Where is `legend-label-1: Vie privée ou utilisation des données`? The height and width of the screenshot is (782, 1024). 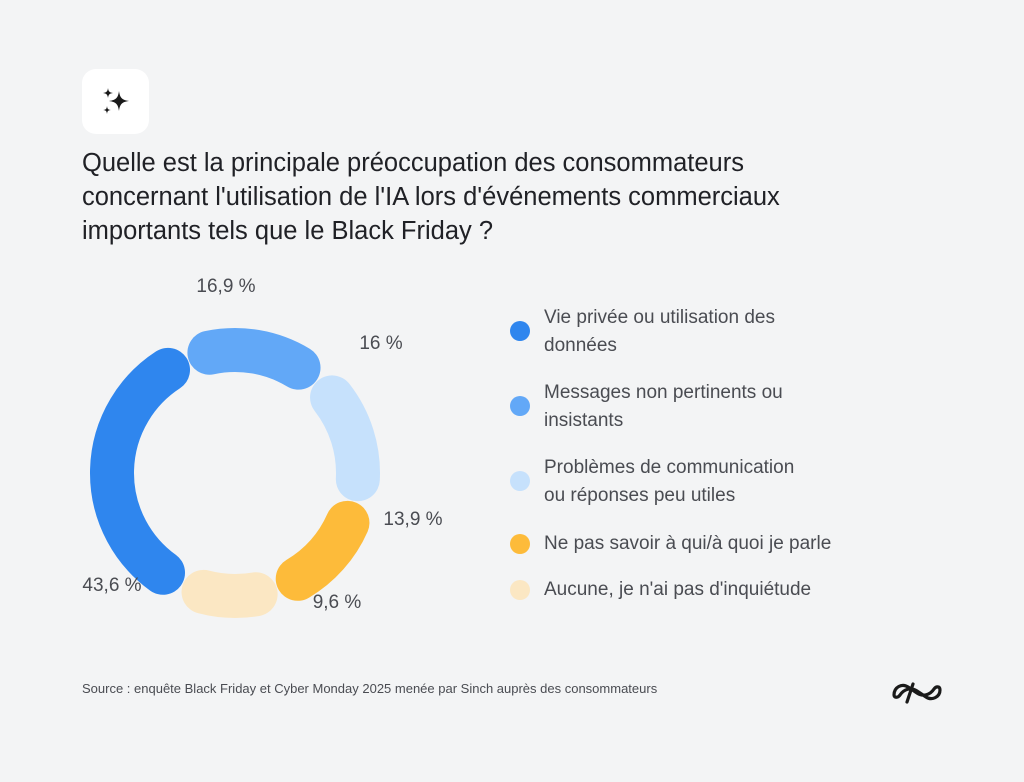 legend-label-1: Vie privée ou utilisation des données is located at coordinates (659, 332).